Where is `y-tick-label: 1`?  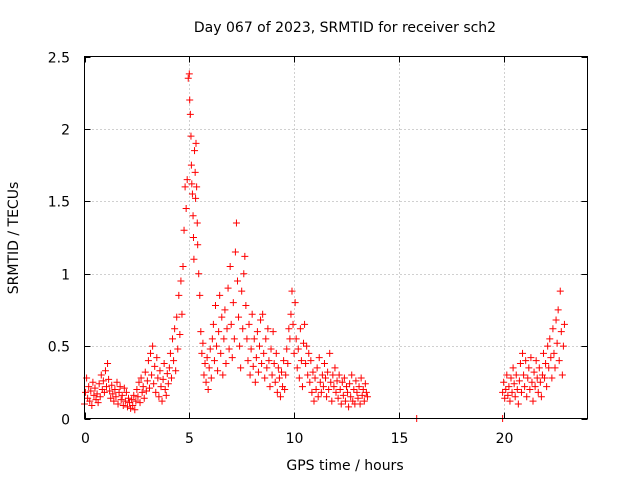
y-tick-label: 1 is located at coordinates (65, 276).